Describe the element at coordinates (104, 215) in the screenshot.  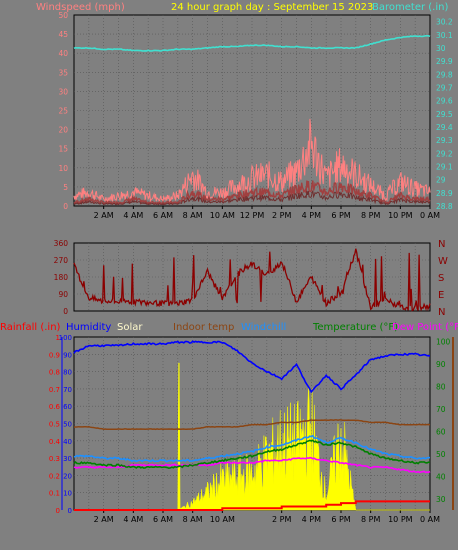
I see `wind-panel-xtick-label: 2 AM` at that location.